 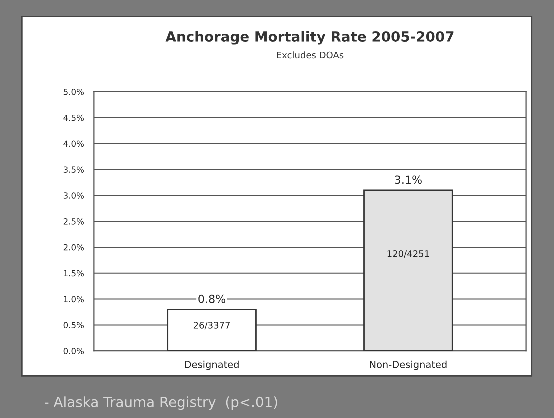 What do you see at coordinates (212, 299) in the screenshot?
I see `data-label: 0.8%` at bounding box center [212, 299].